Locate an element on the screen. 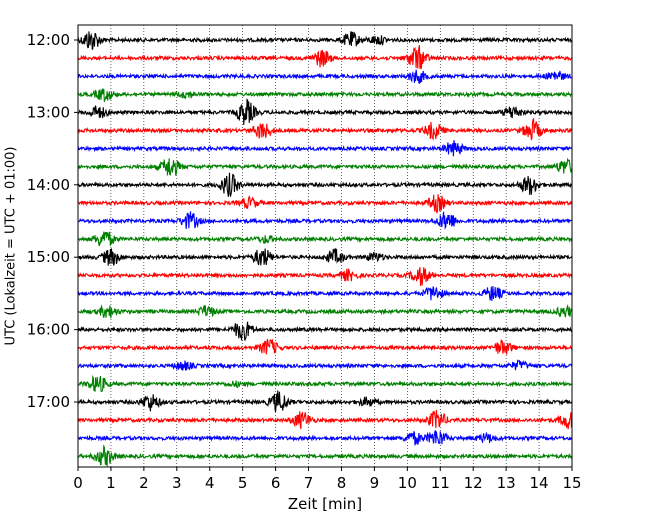  y-tick-label: 14:00 is located at coordinates (48, 185).